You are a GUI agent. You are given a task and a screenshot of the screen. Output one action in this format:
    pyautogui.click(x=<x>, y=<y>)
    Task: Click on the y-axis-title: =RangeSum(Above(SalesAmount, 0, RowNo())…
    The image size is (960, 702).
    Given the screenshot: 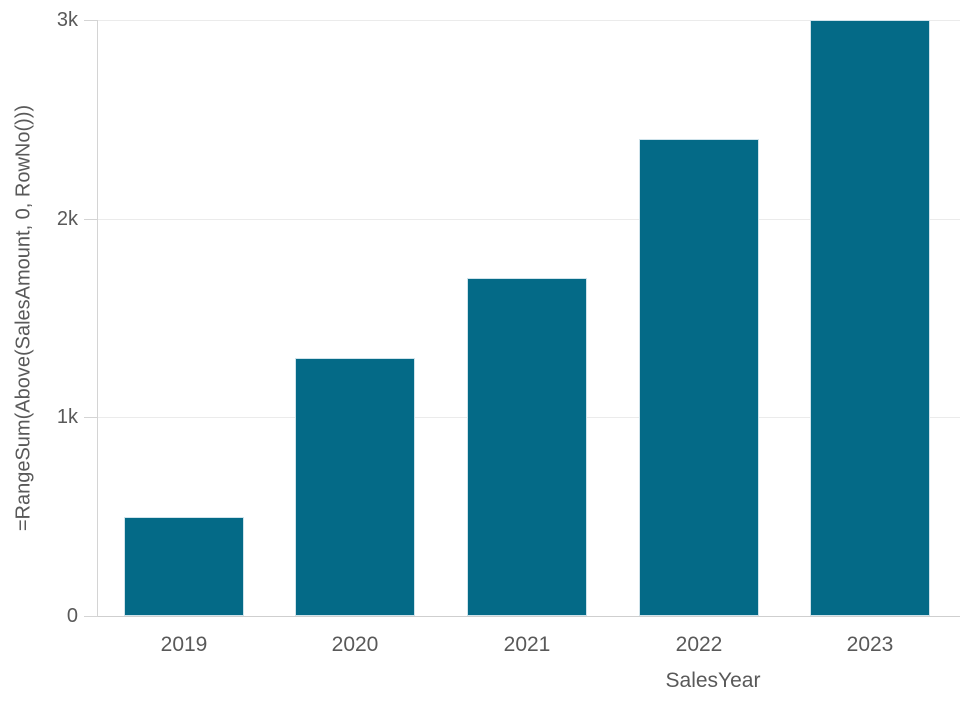 What is the action you would take?
    pyautogui.click(x=23, y=318)
    